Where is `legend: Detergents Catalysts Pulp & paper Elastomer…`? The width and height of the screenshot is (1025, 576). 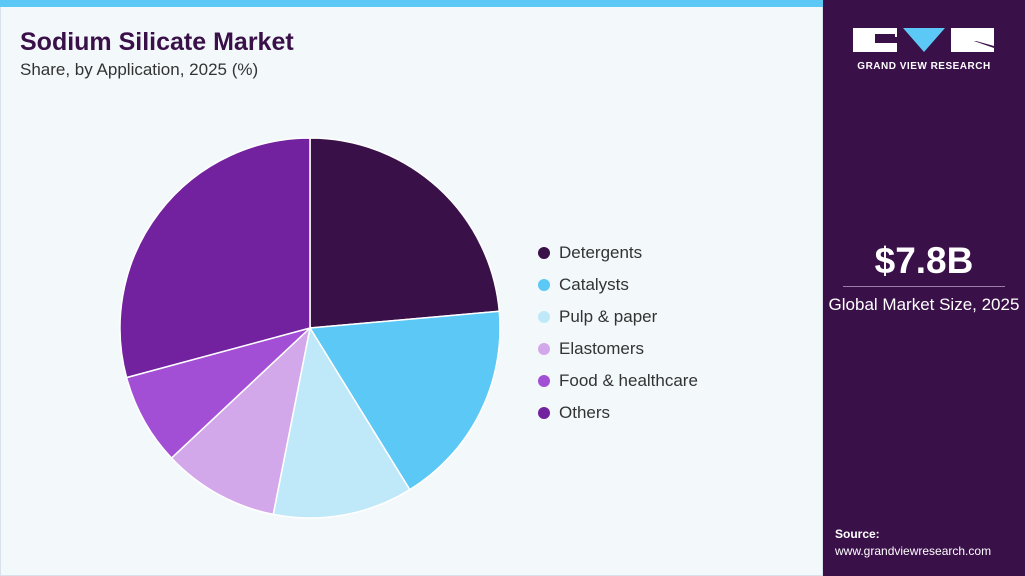 legend: Detergents Catalysts Pulp & paper Elastomer… is located at coordinates (618, 333).